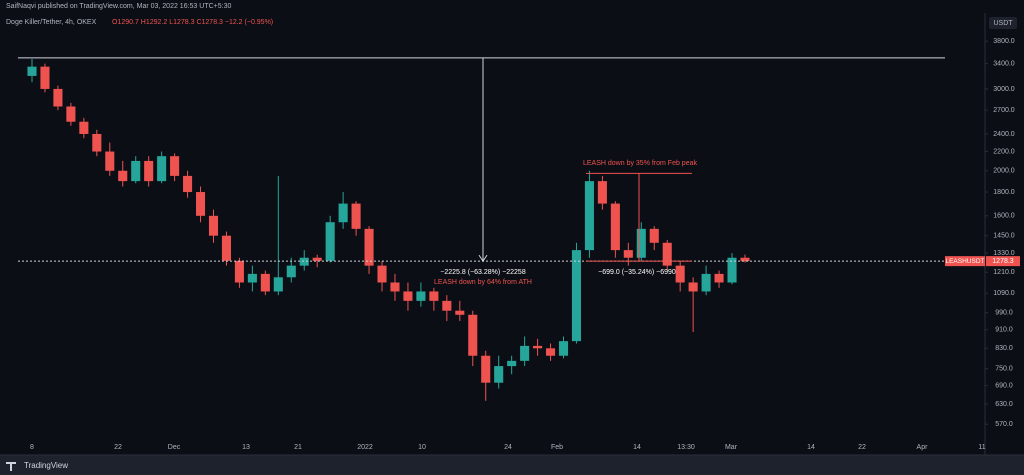  I want to click on y-tick-label: 570.0, so click(1004, 424).